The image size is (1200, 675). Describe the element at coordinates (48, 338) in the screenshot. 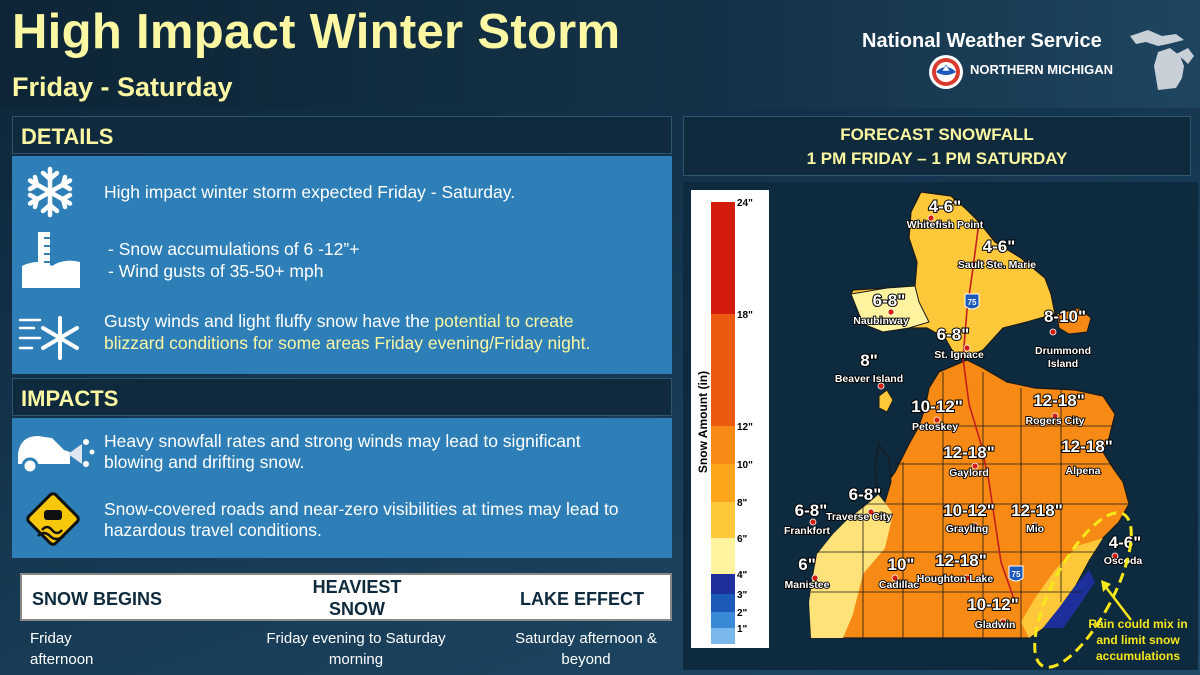

I see `blowing-snow-icon` at that location.